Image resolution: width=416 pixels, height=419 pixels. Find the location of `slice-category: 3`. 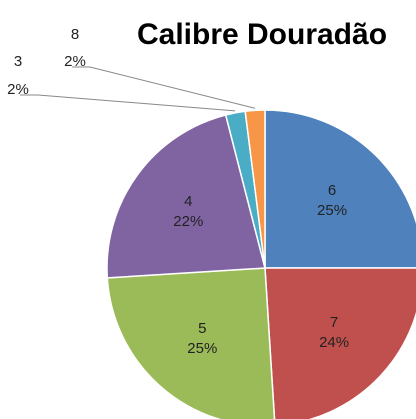

slice-category: 3 is located at coordinates (18, 61).